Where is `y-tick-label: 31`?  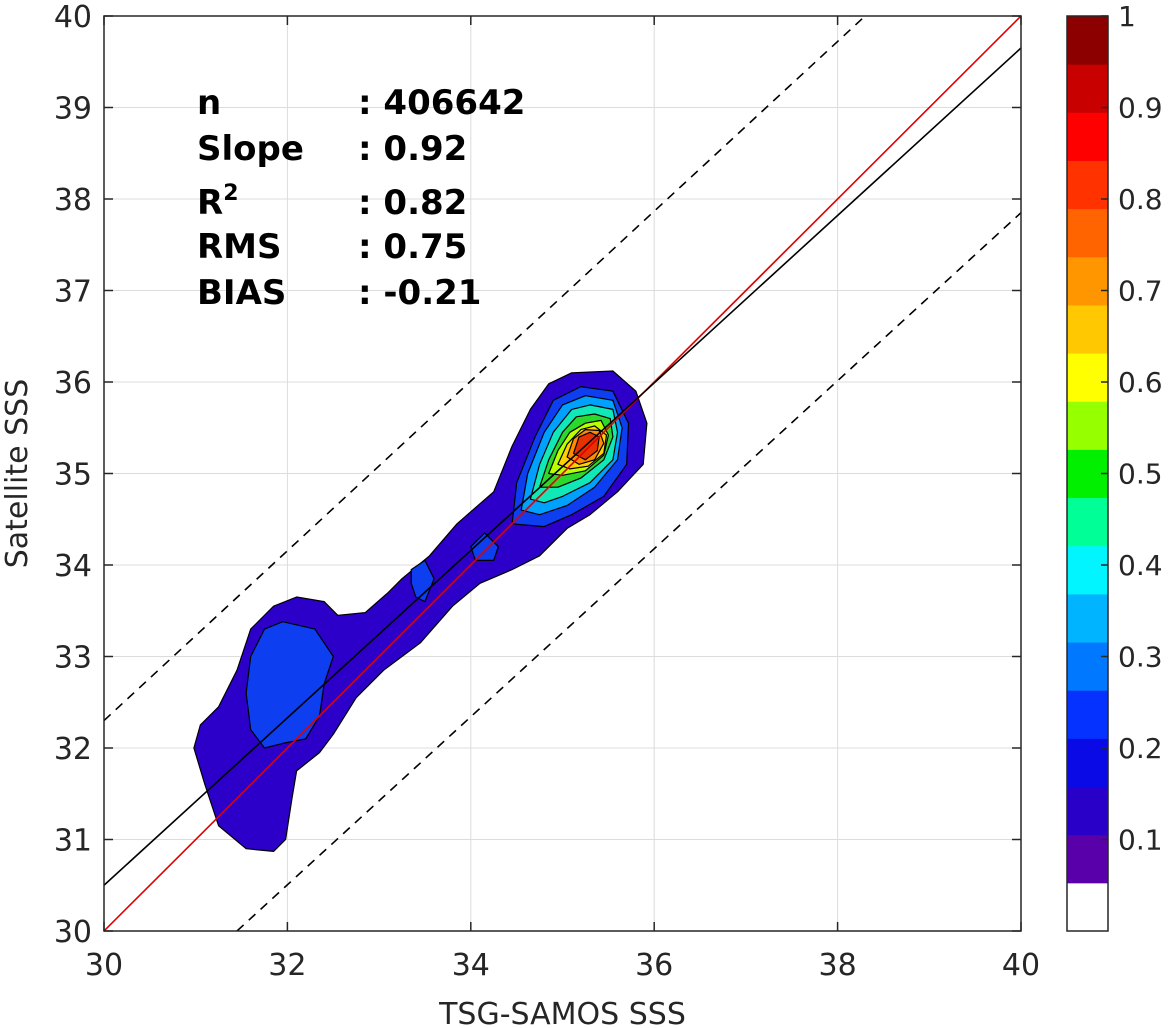 y-tick-label: 31 is located at coordinates (73, 841).